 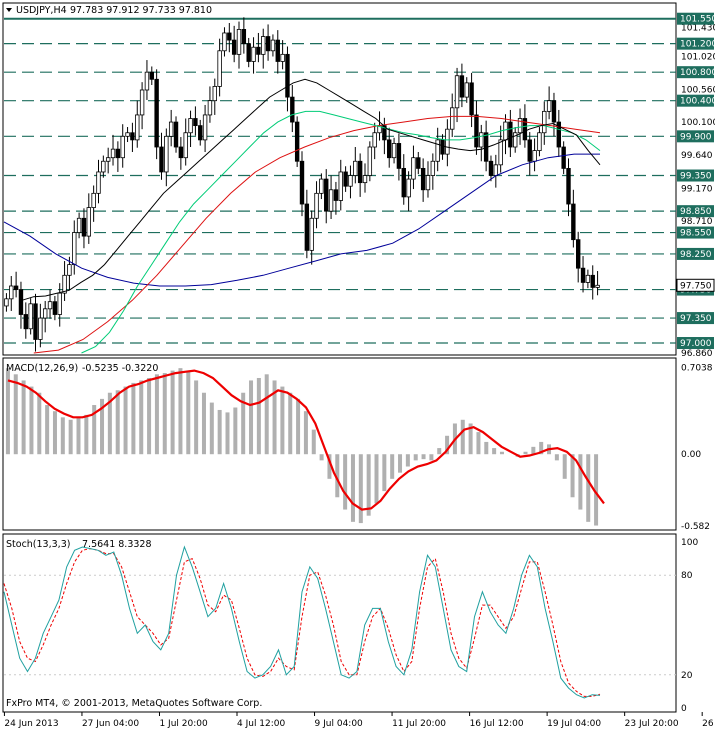 I want to click on level-price-label: 97.000, so click(x=696, y=344).